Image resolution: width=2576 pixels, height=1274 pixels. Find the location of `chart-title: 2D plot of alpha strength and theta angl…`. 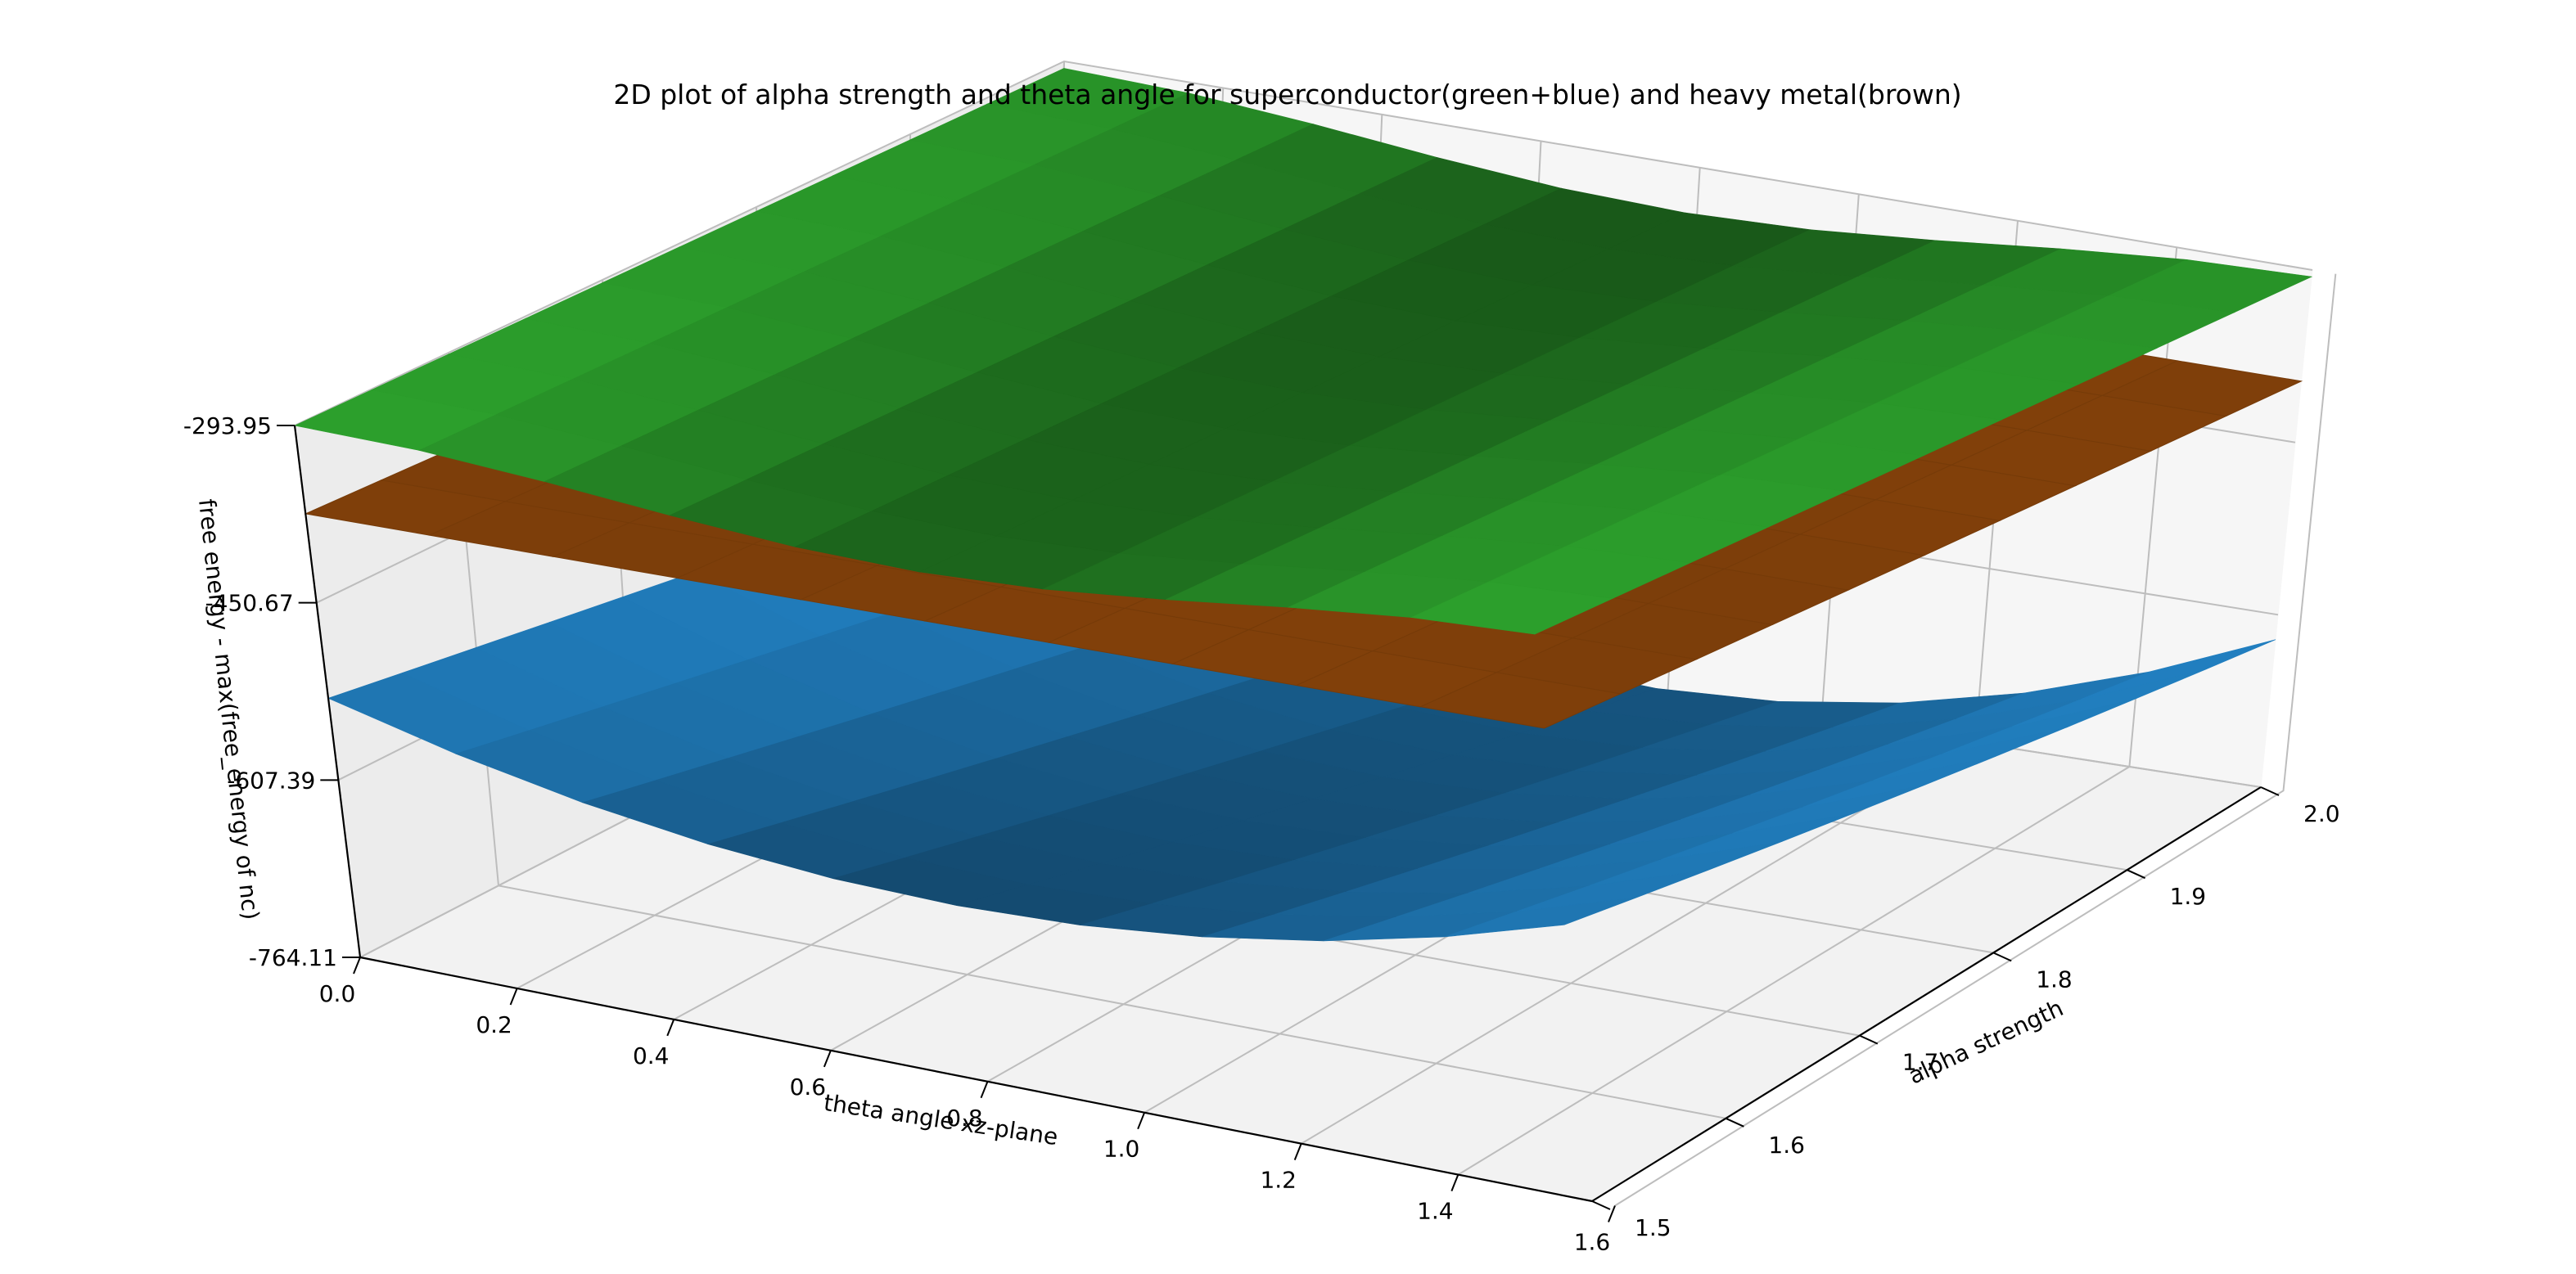

chart-title: 2D plot of alpha strength and theta angl… is located at coordinates (1287, 95).